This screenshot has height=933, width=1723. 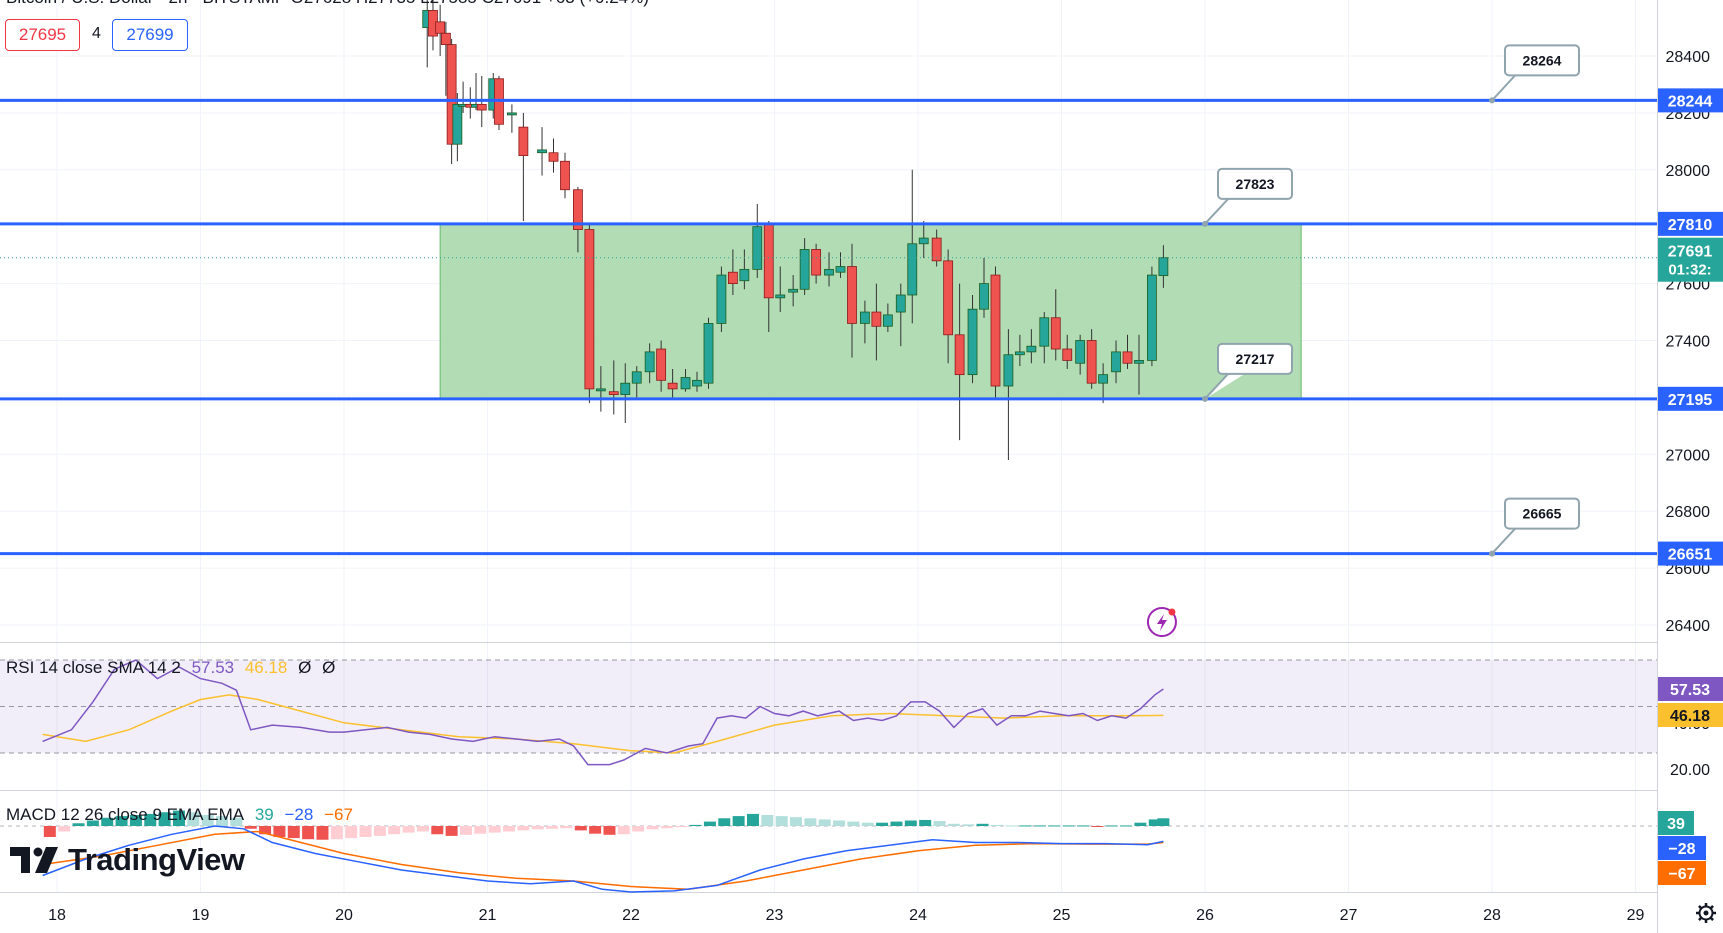 What do you see at coordinates (344, 915) in the screenshot?
I see `time-tick-label: 20` at bounding box center [344, 915].